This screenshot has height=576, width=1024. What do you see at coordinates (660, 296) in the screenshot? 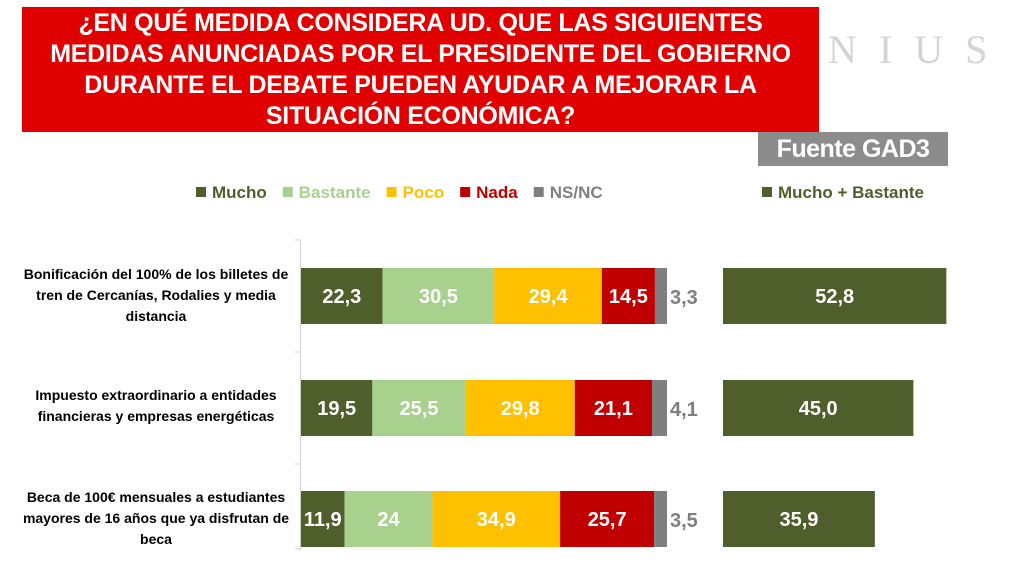
I see `bar-nsnc-row1` at bounding box center [660, 296].